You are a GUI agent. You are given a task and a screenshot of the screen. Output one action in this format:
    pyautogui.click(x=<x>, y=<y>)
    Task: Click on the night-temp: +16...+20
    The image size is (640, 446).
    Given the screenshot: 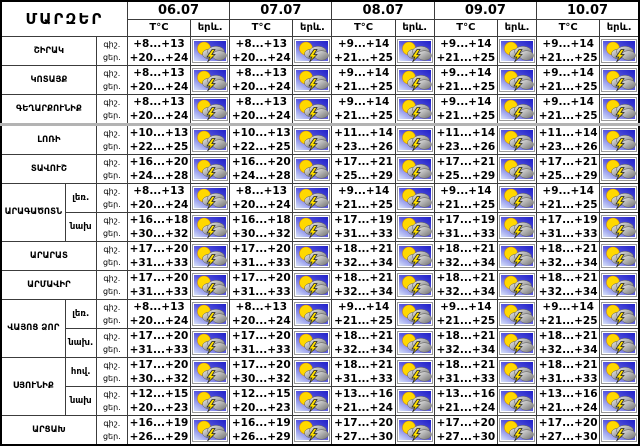 What is the action you would take?
    pyautogui.click(x=261, y=161)
    